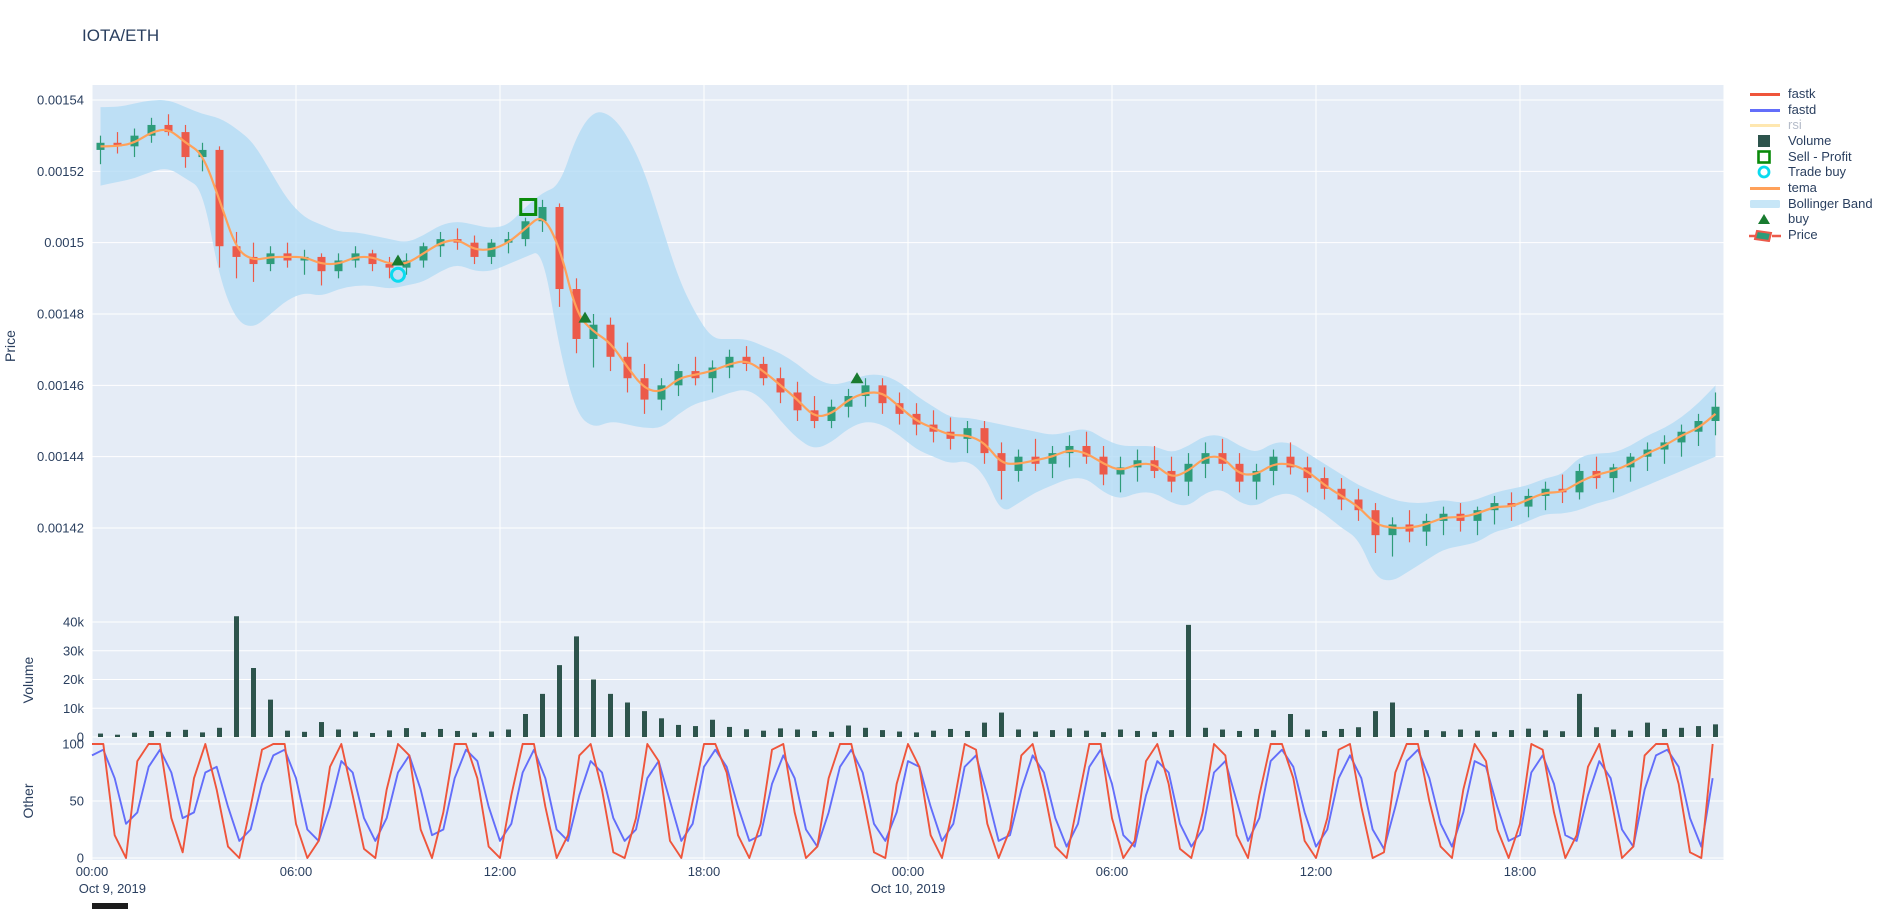 This screenshot has height=909, width=1888. What do you see at coordinates (92, 871) in the screenshot?
I see `x-tick-label: 00:00` at bounding box center [92, 871].